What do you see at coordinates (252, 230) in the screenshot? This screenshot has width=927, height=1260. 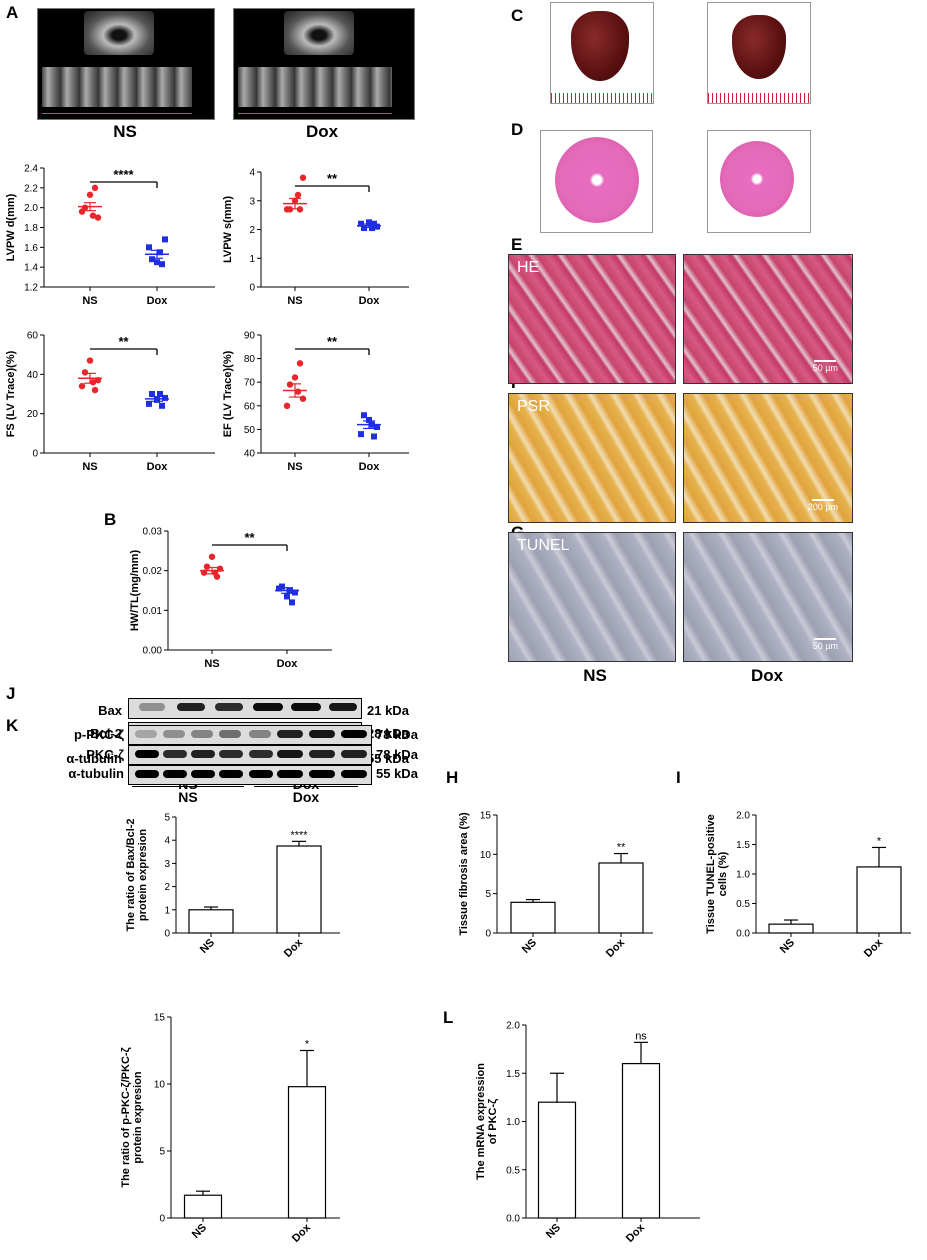 I see `chart-a2-y-tick-label: 2` at bounding box center [252, 230].